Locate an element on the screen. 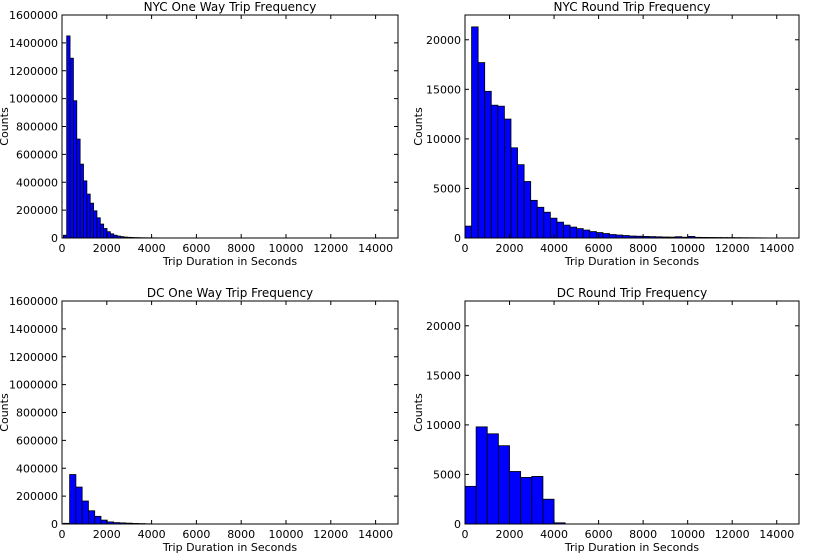 Image resolution: width=817 pixels, height=554 pixels. nyc-one-way-bars is located at coordinates (115, 137).